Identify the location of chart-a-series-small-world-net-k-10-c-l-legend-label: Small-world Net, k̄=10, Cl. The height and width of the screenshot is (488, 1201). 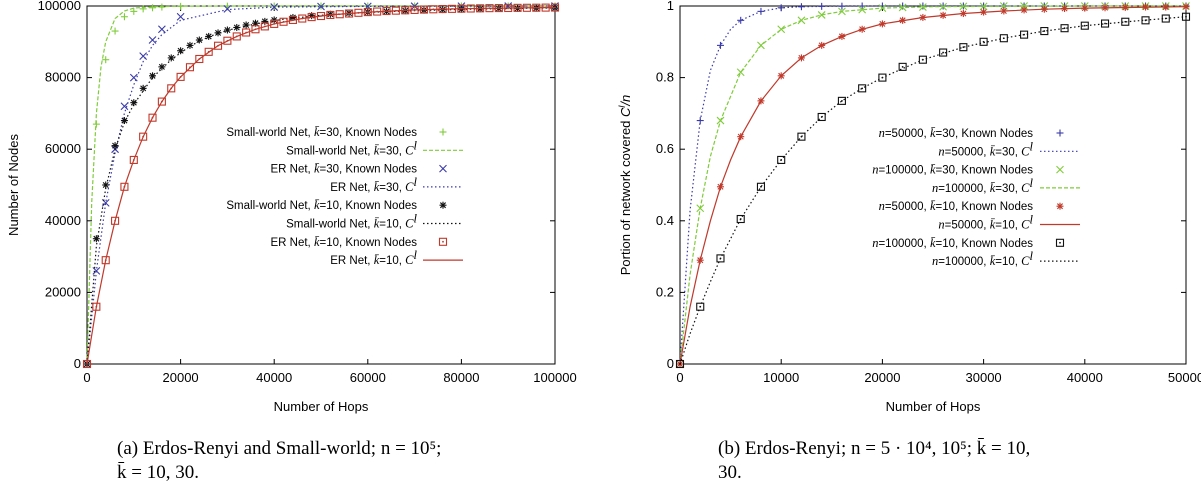
(351, 221).